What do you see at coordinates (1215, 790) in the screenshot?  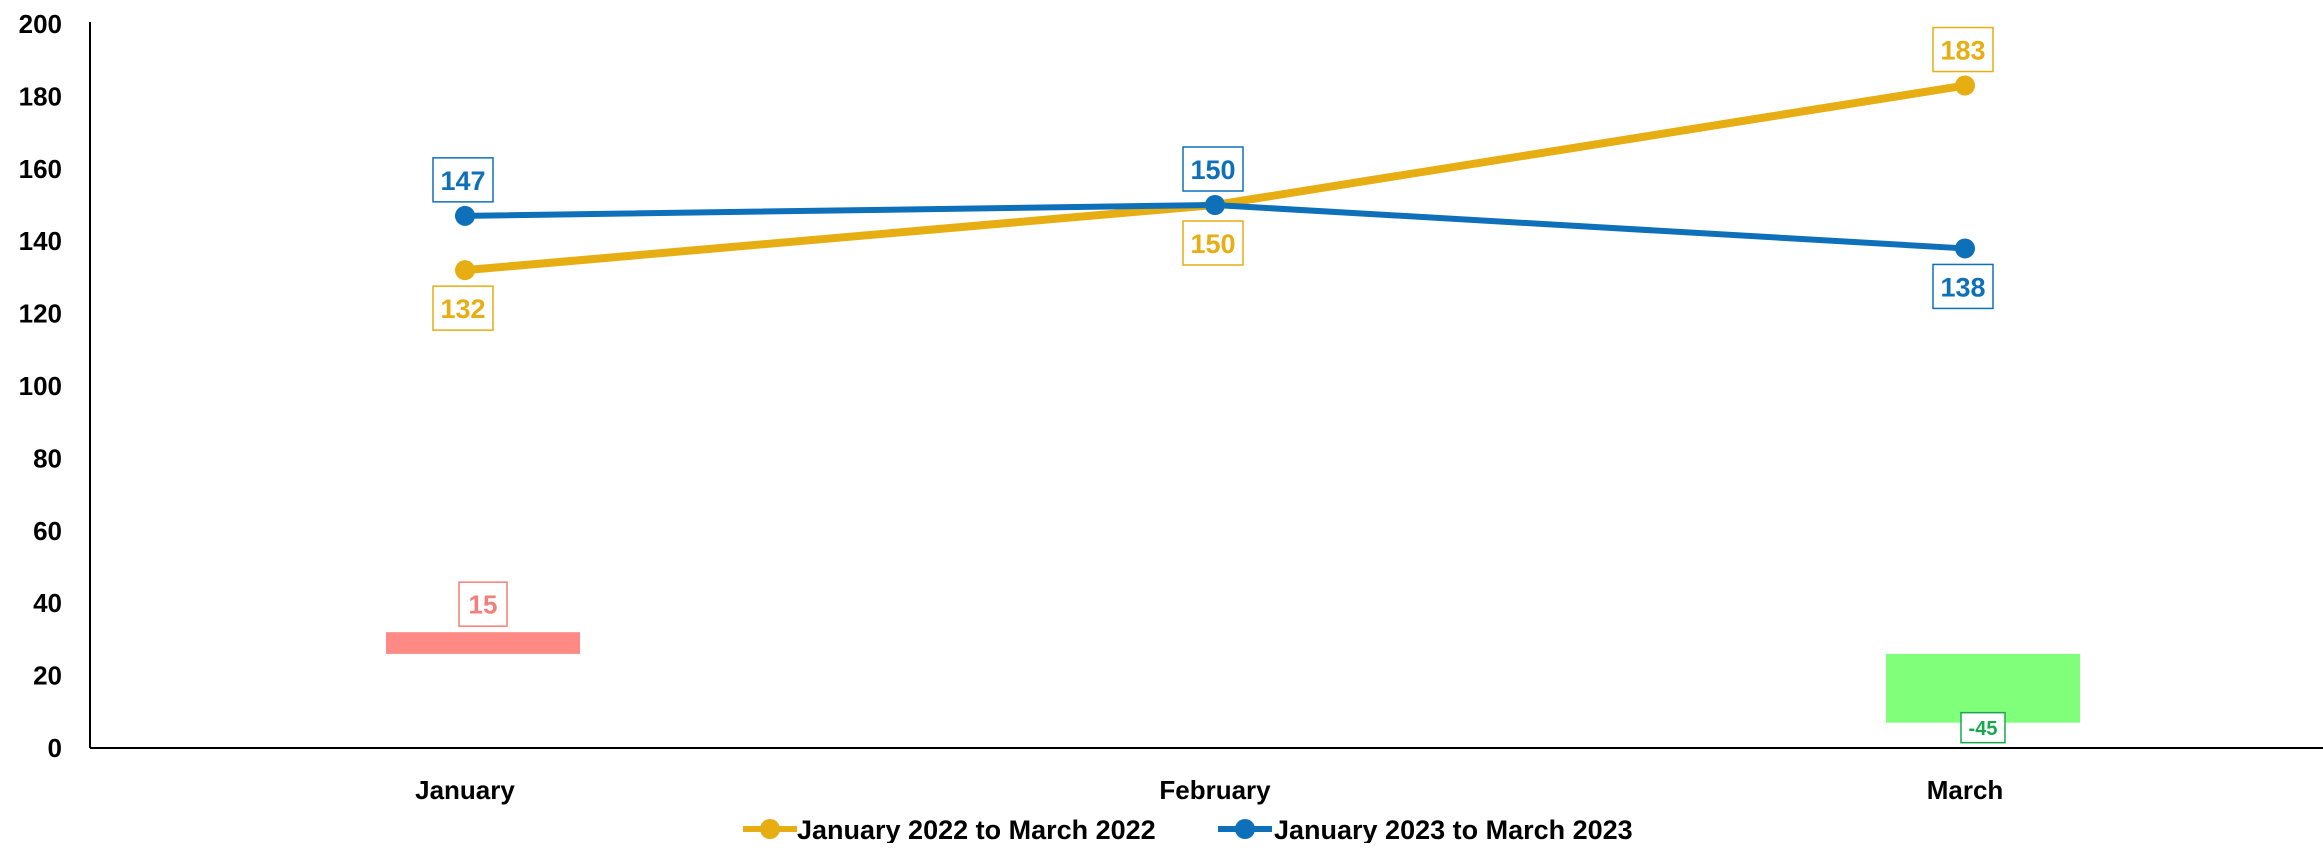 I see `x-tick-label: February` at bounding box center [1215, 790].